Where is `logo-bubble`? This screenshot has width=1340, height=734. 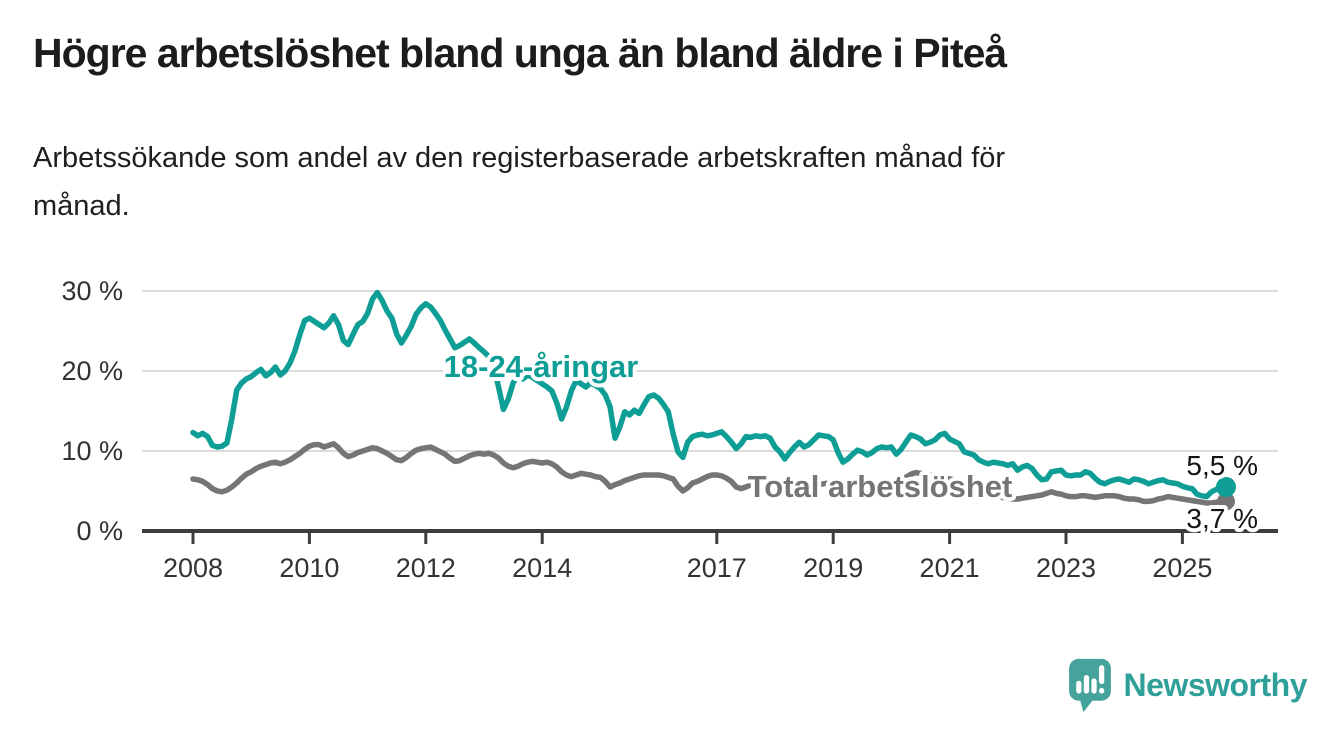
logo-bubble is located at coordinates (1089, 679).